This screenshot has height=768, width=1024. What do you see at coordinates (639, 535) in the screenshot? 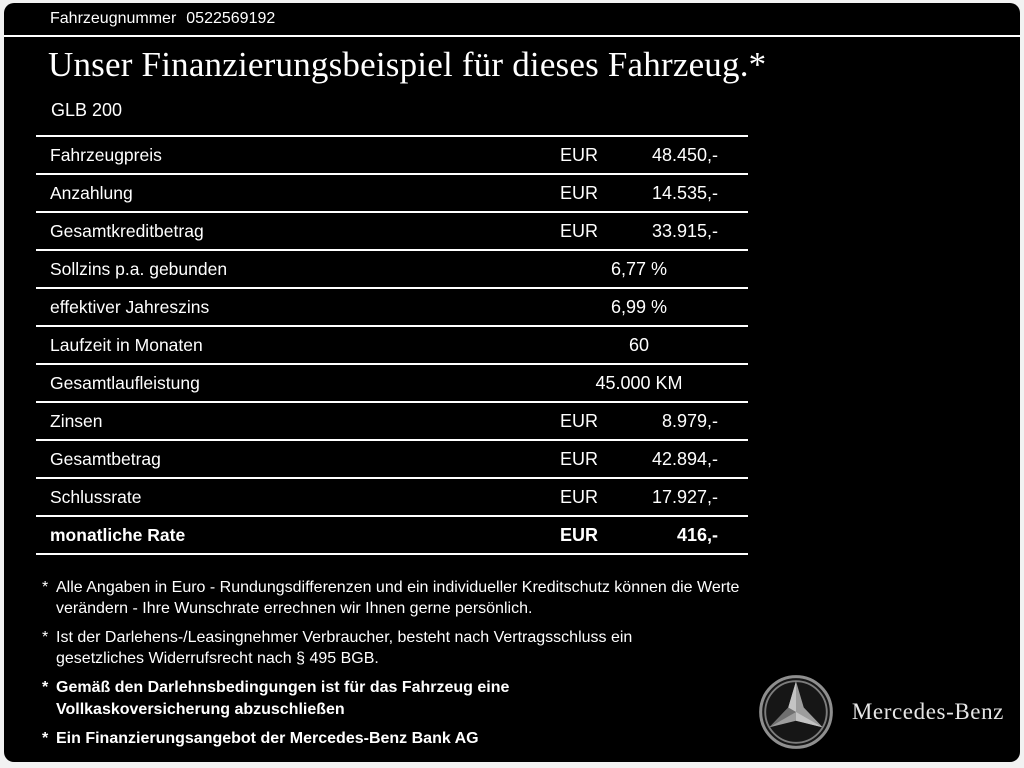
I see `row-value: EUR 416,-` at bounding box center [639, 535].